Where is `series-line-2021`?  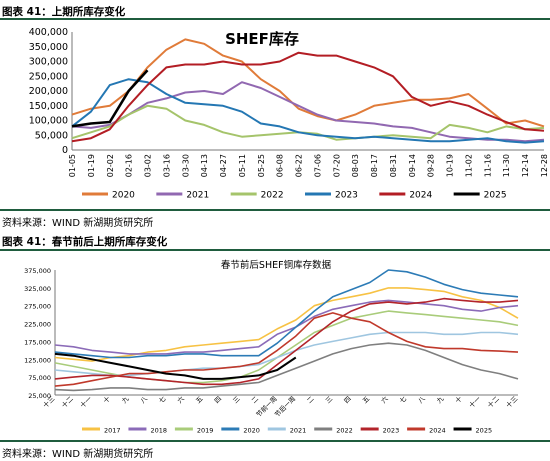 series-line-2021 is located at coordinates (308, 112).